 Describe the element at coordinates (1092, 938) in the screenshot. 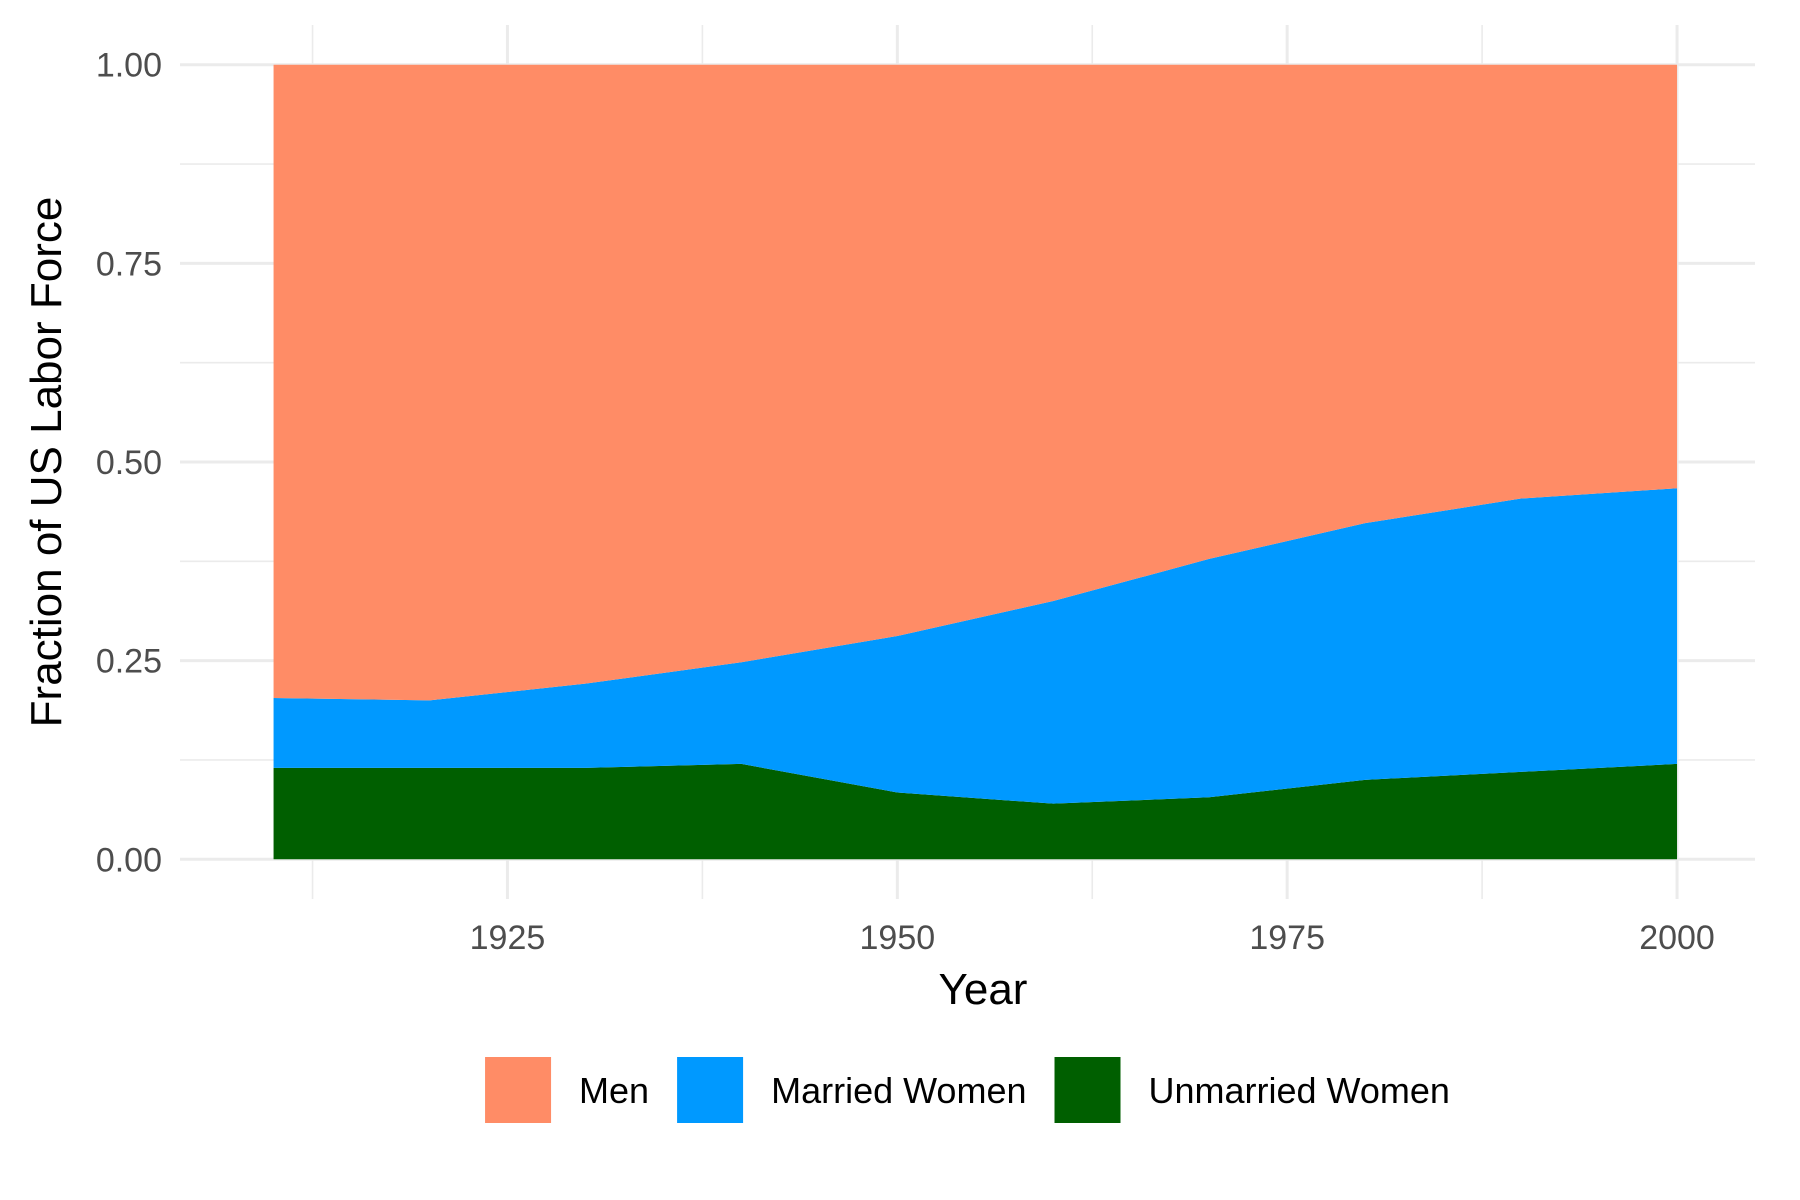

I see `x-axis-ticks: 1925 1950 1975 2000` at that location.